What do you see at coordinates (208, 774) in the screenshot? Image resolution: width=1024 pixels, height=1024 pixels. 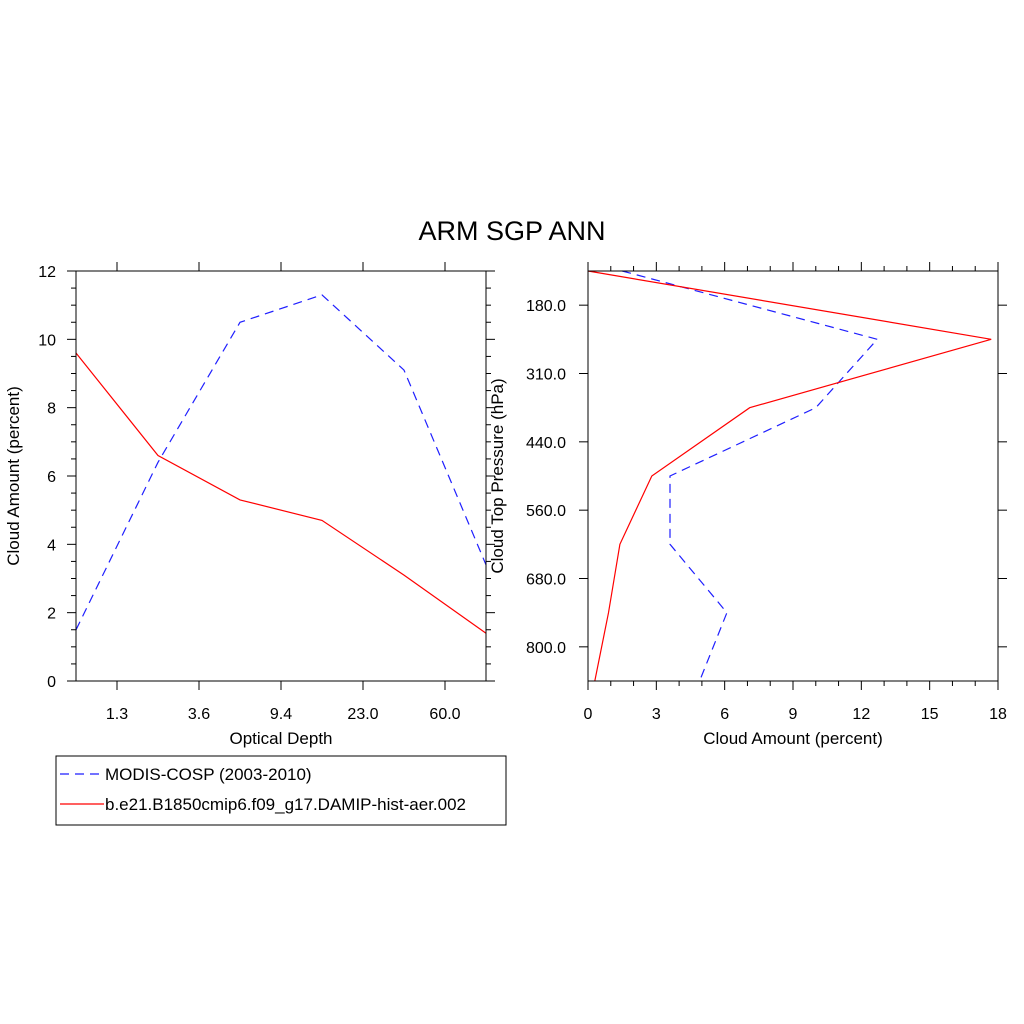 I see `legend-label-obs: MODIS-COSP (2003-2010)` at bounding box center [208, 774].